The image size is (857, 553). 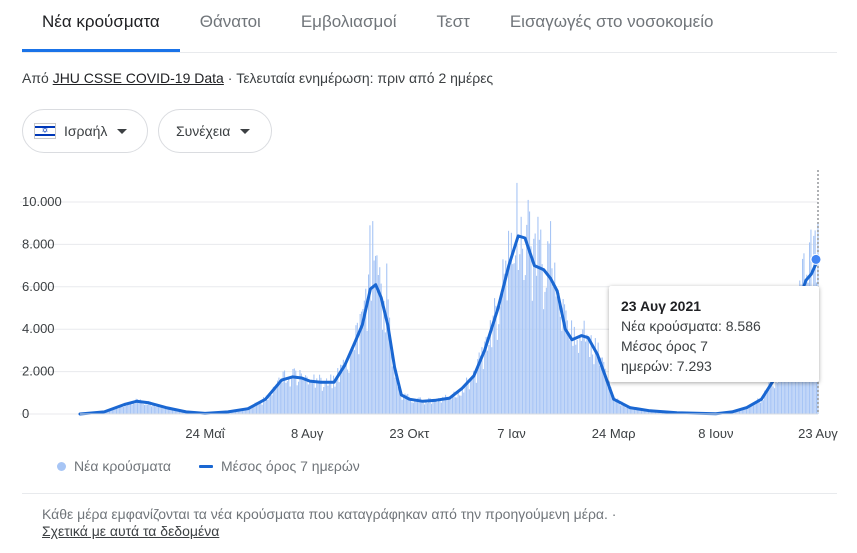 I want to click on tooltip-avg-2: ημερών: 7.293, so click(x=666, y=366).